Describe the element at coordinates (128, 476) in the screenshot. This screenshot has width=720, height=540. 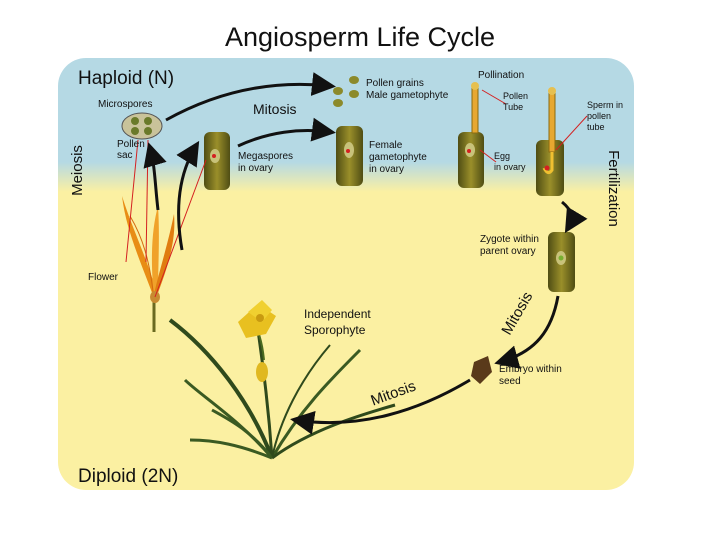
I see `diploid-label: Diploid (2N)` at that location.